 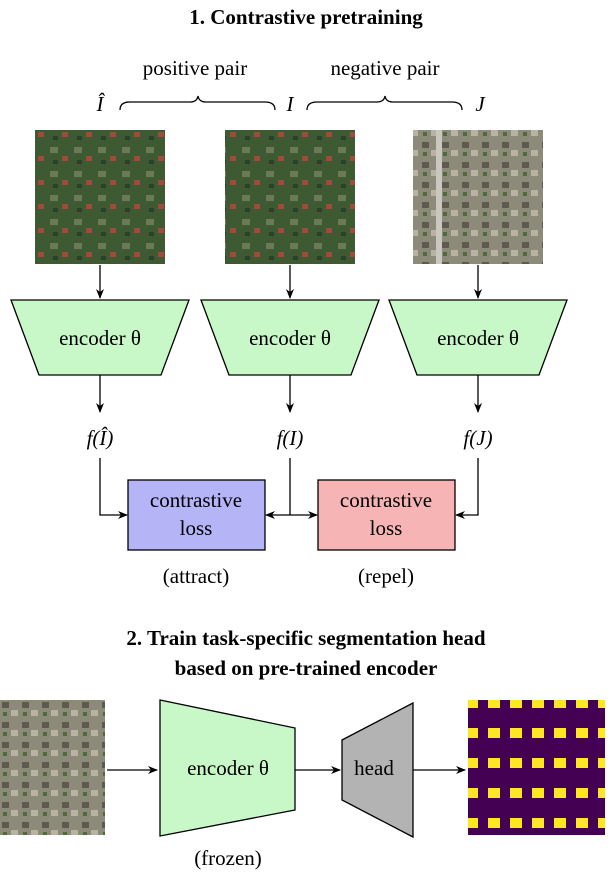 I want to click on road, so click(x=439, y=197).